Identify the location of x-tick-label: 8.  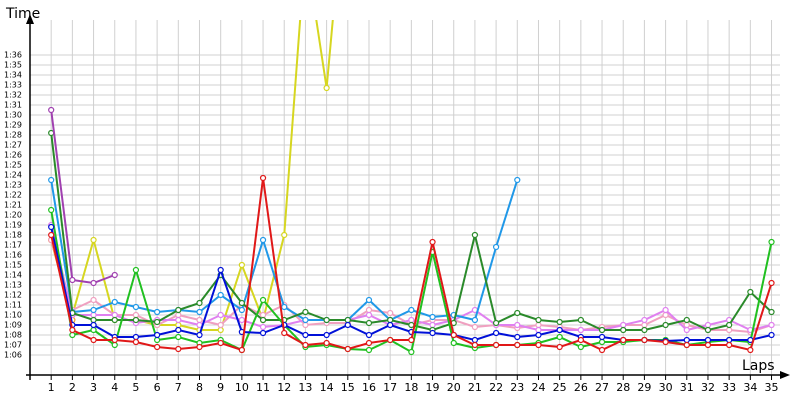
(199, 387).